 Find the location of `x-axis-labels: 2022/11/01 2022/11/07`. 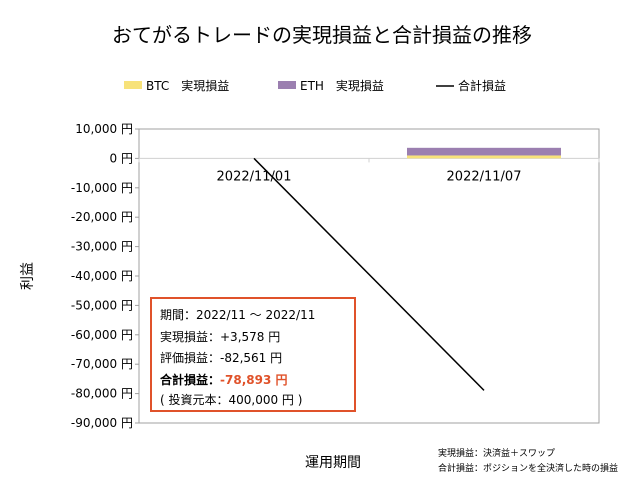

x-axis-labels: 2022/11/01 2022/11/07 is located at coordinates (369, 176).